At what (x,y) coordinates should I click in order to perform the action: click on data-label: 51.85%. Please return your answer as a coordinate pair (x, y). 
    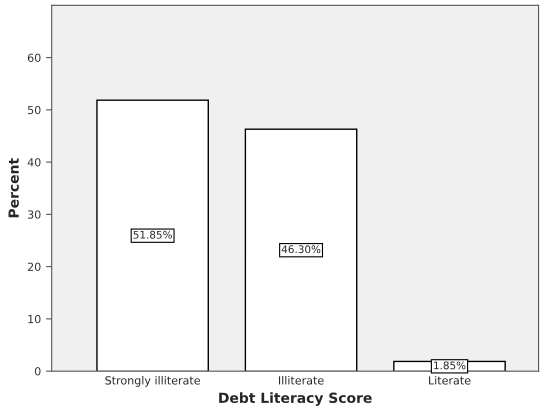
    Looking at the image, I should click on (153, 234).